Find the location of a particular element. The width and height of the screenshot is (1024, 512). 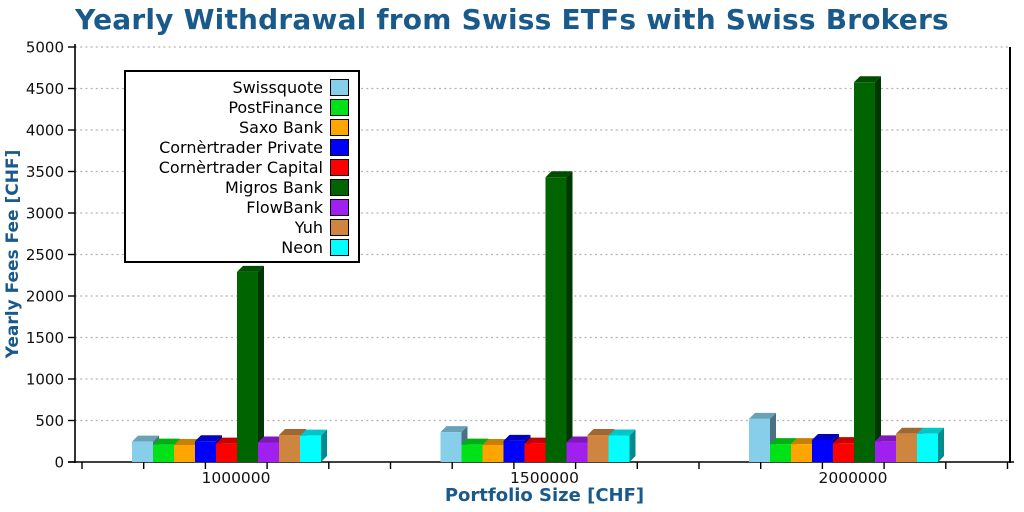

y-tick-label: 500 is located at coordinates (49, 421).